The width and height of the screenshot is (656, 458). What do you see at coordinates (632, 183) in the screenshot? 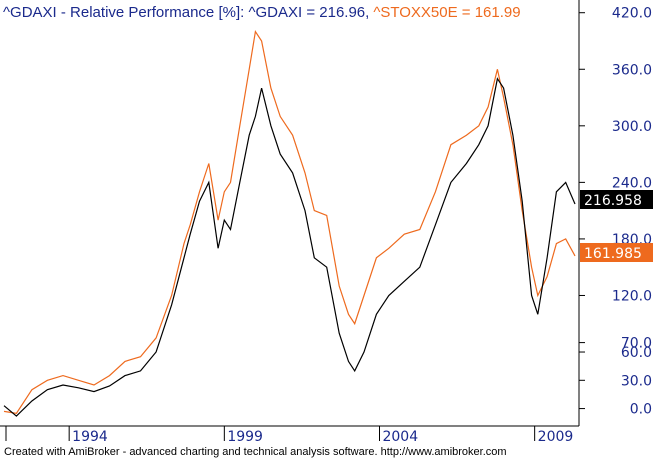
I see `y-tick-label: 240.0` at bounding box center [632, 183].